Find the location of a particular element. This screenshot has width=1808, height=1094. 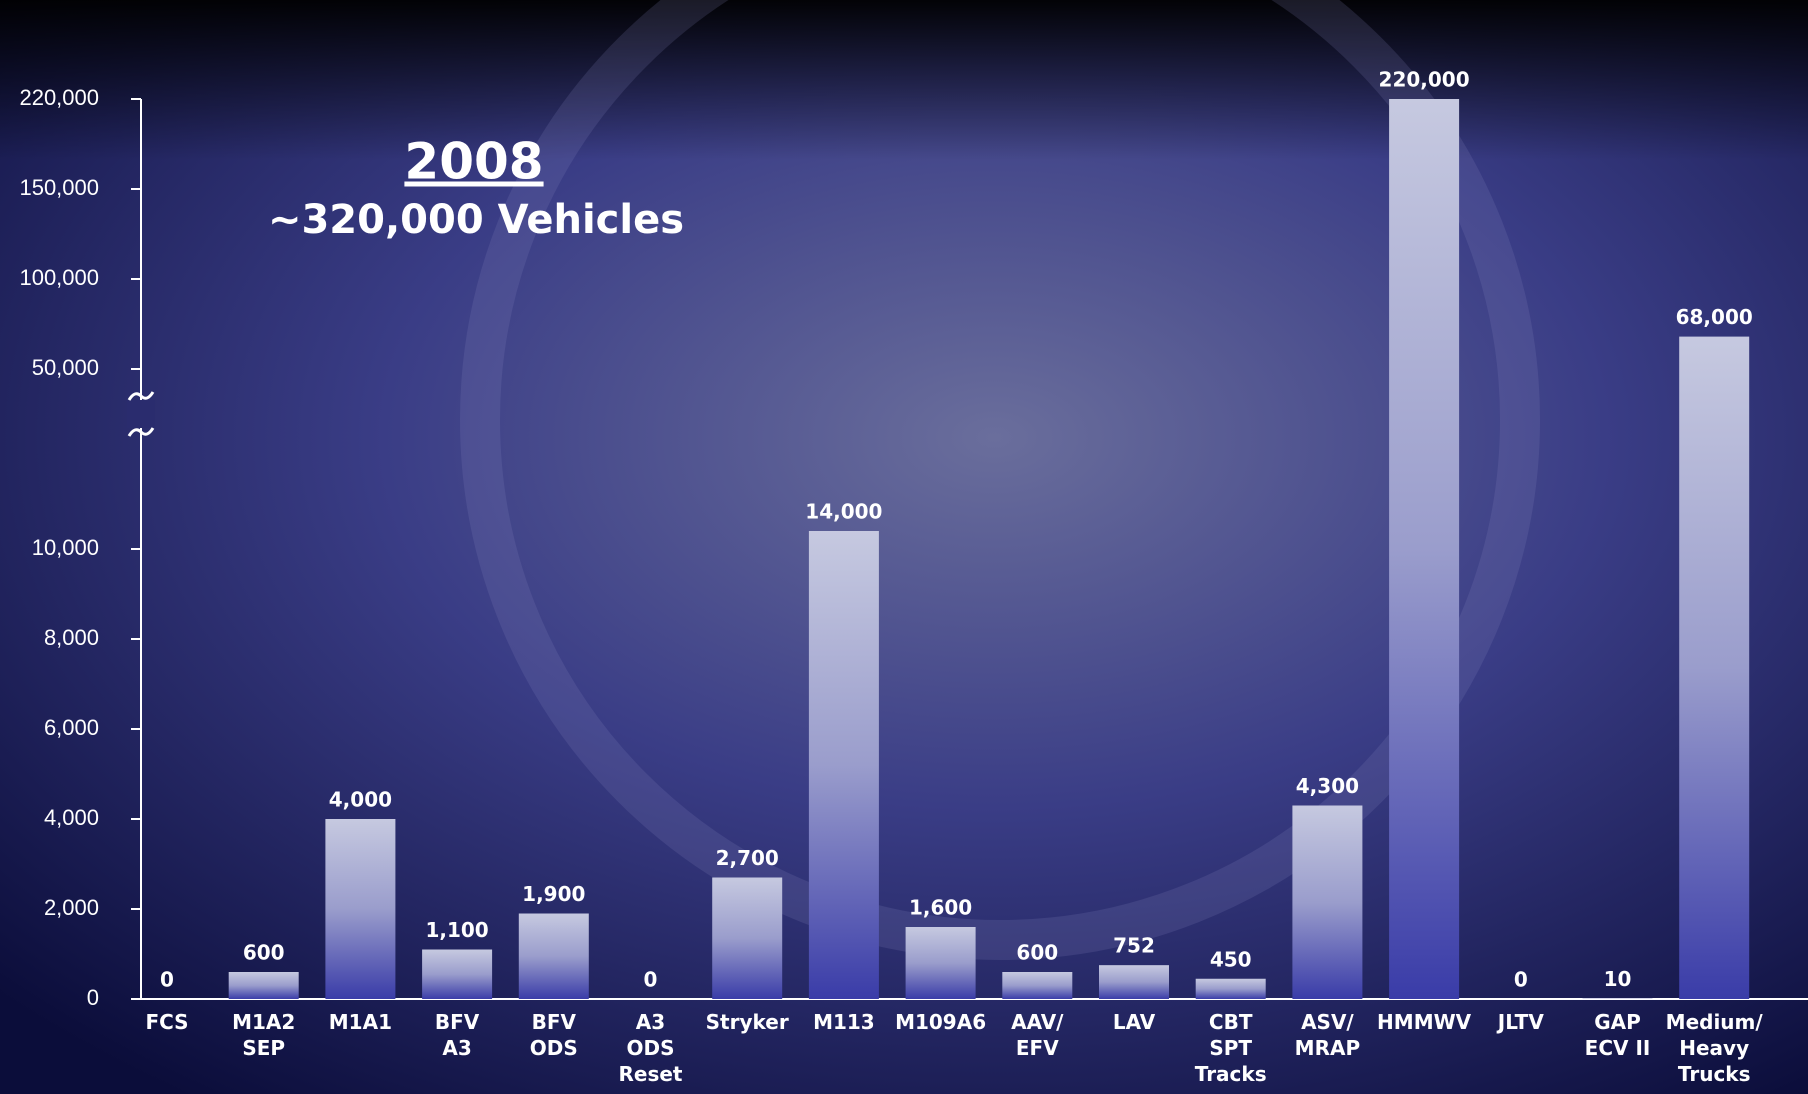

data-label: 10 is located at coordinates (1618, 979).